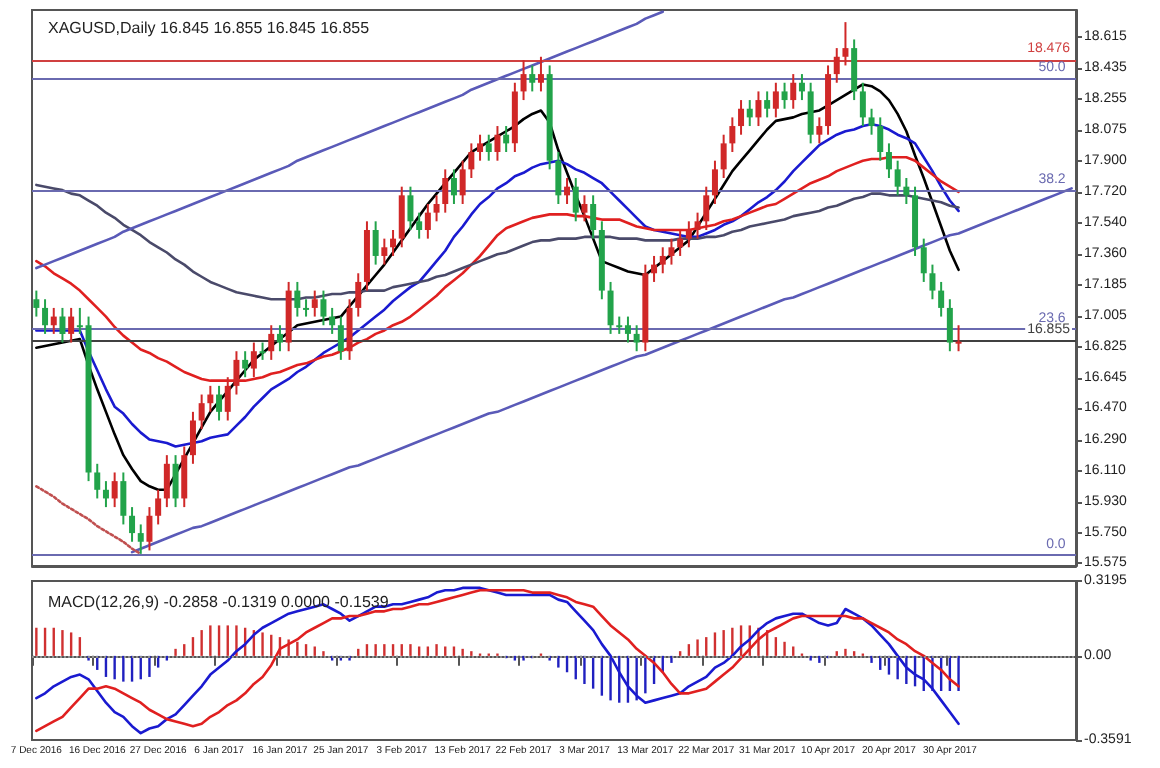 This screenshot has width=1160, height=768. Describe the element at coordinates (219, 602) in the screenshot. I see `text: MACD(12,26,9) -0.2858 -0.1319 0.0000 -0.1539` at that location.